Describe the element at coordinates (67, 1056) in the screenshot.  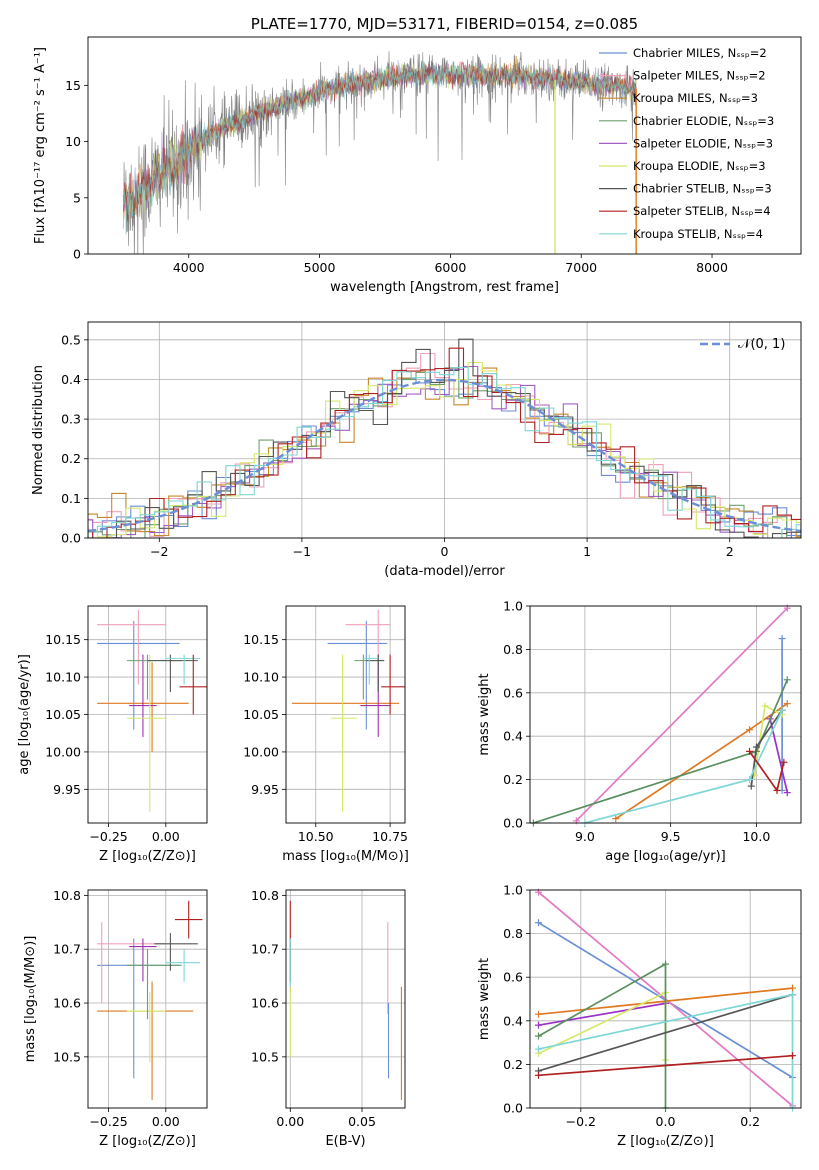
I see `y-tick-label: 10.5` at that location.